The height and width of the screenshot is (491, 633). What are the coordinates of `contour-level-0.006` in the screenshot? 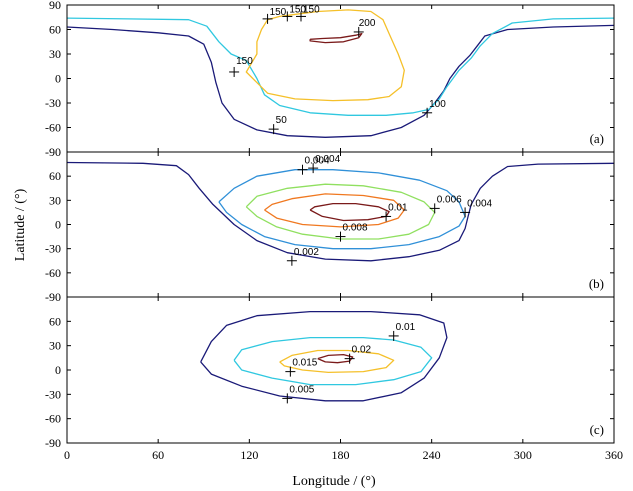 It's located at (340, 211).